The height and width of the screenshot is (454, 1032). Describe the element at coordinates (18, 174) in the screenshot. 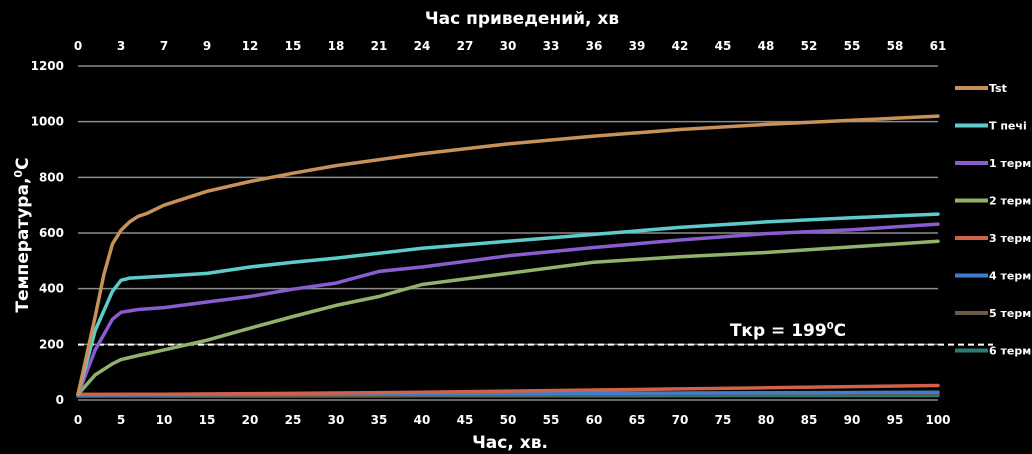

I see `y-axis-title-unit-sup: 0` at that location.